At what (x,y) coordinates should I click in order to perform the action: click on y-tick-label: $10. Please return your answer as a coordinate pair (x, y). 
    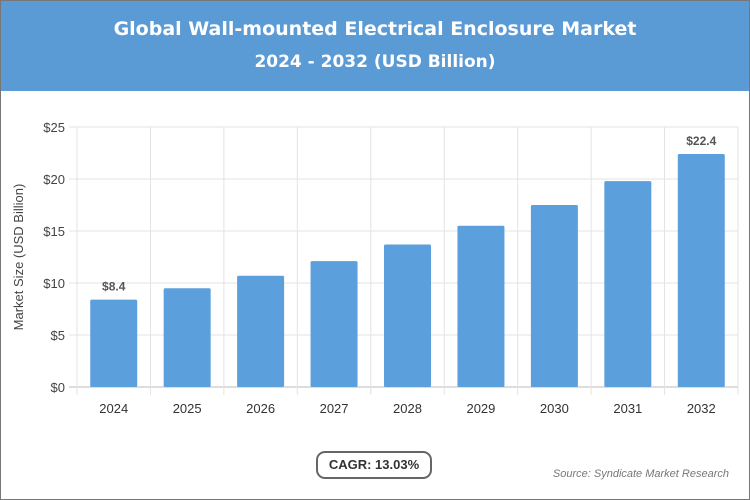
    Looking at the image, I should click on (54, 283).